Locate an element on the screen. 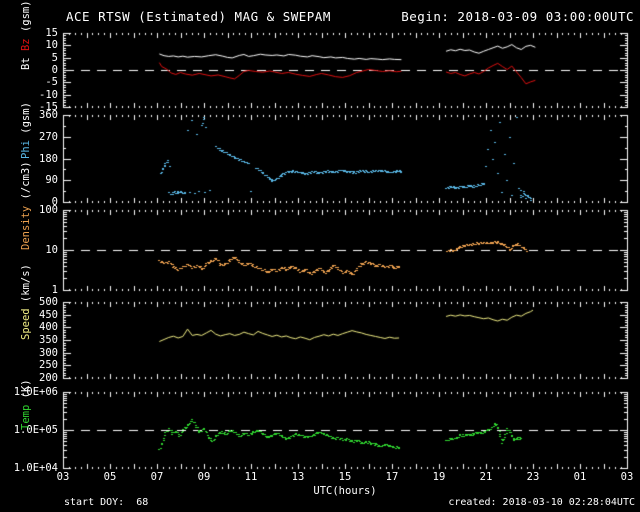  y-tick-label: 1 is located at coordinates (54, 290).